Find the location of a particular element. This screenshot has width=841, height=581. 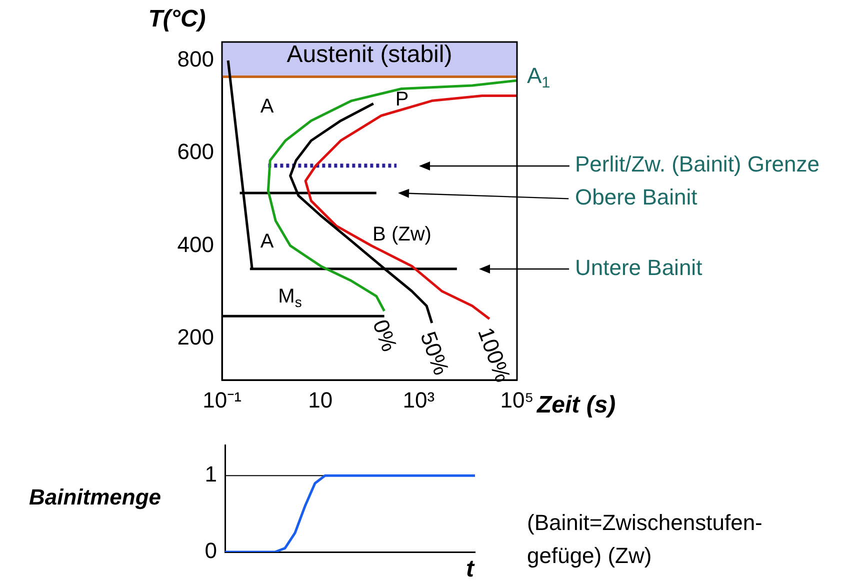

x-axis-title: t is located at coordinates (471, 568).